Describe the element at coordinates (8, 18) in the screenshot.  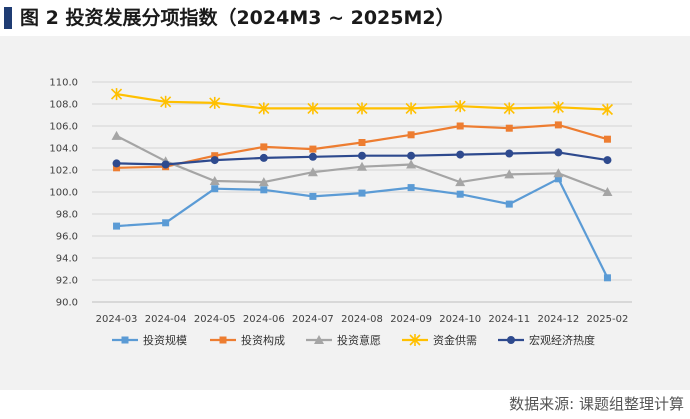
I see `title-marker` at that location.